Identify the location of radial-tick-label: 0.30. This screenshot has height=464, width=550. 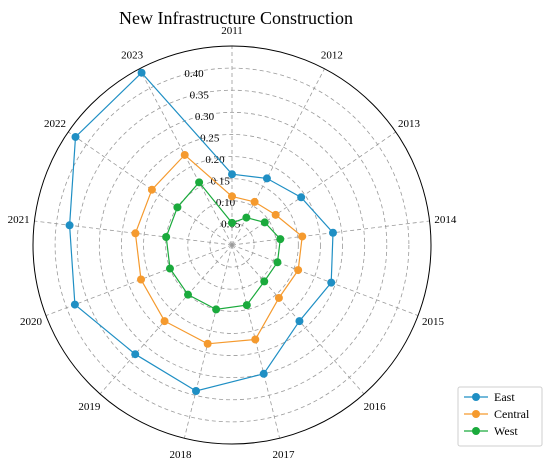
(205, 117).